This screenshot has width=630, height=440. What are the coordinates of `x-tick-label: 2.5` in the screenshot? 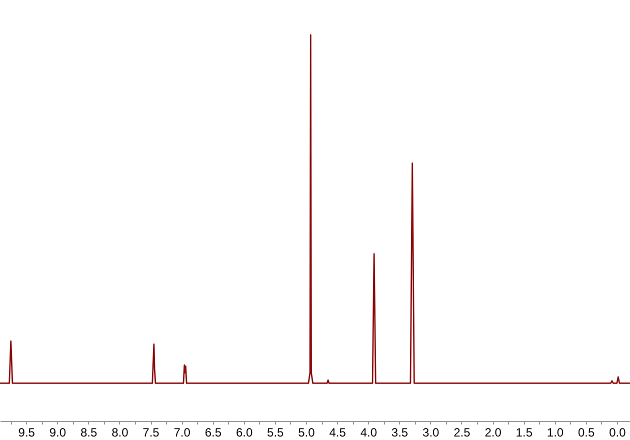 It's located at (462, 433).